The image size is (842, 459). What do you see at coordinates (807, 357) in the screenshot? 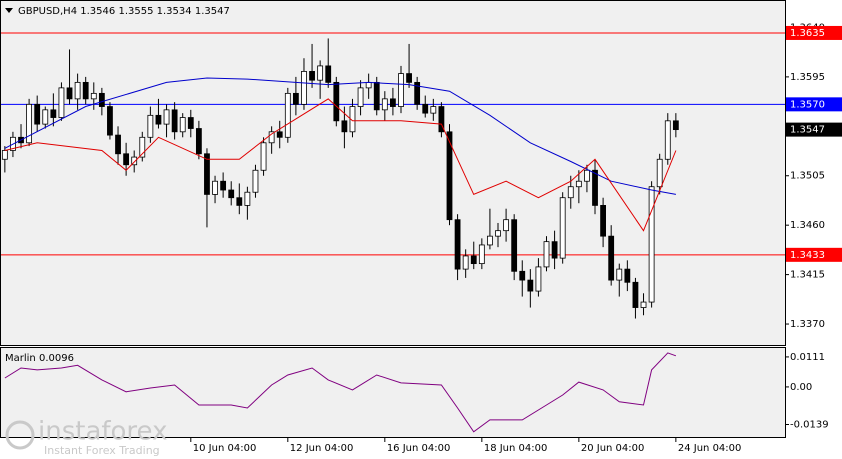
I see `y-tick-label: 0.0111` at bounding box center [807, 357].